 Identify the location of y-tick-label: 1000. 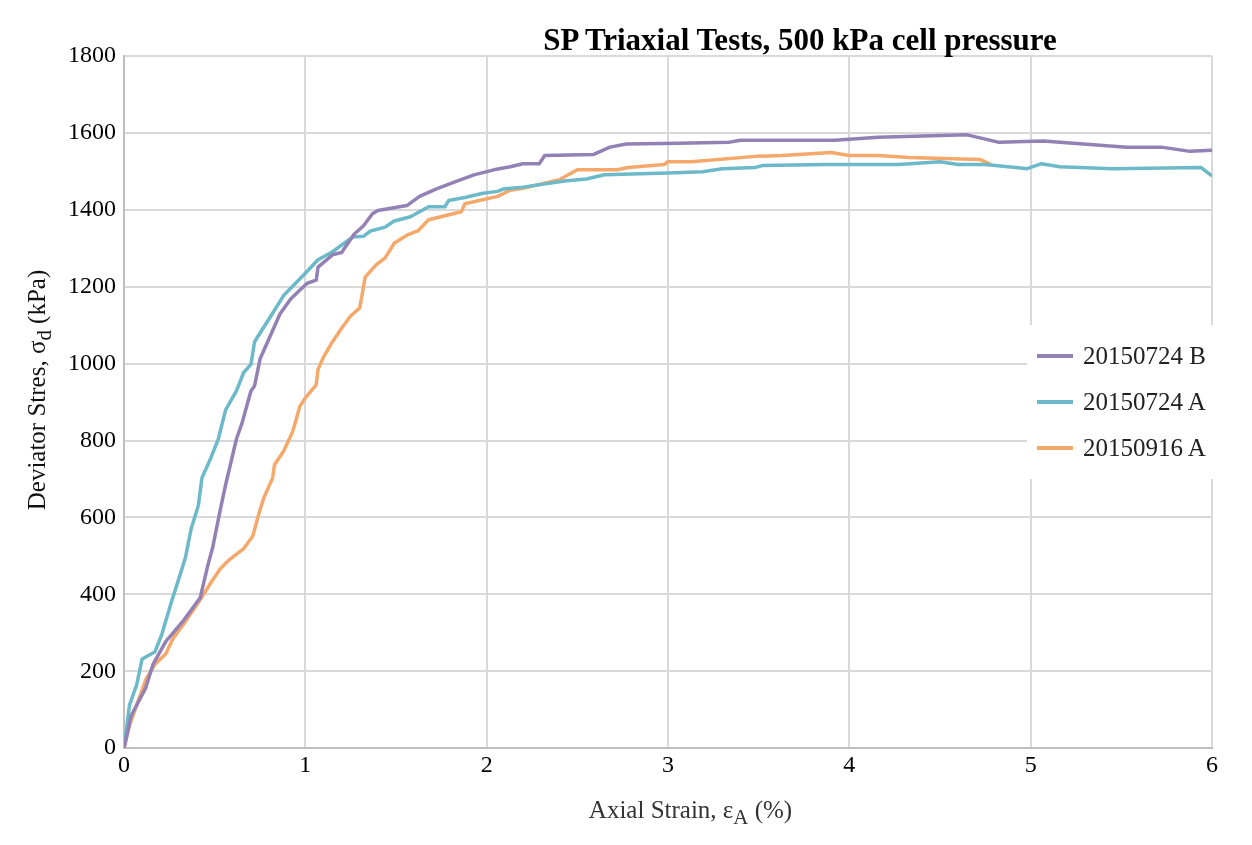
(92, 361).